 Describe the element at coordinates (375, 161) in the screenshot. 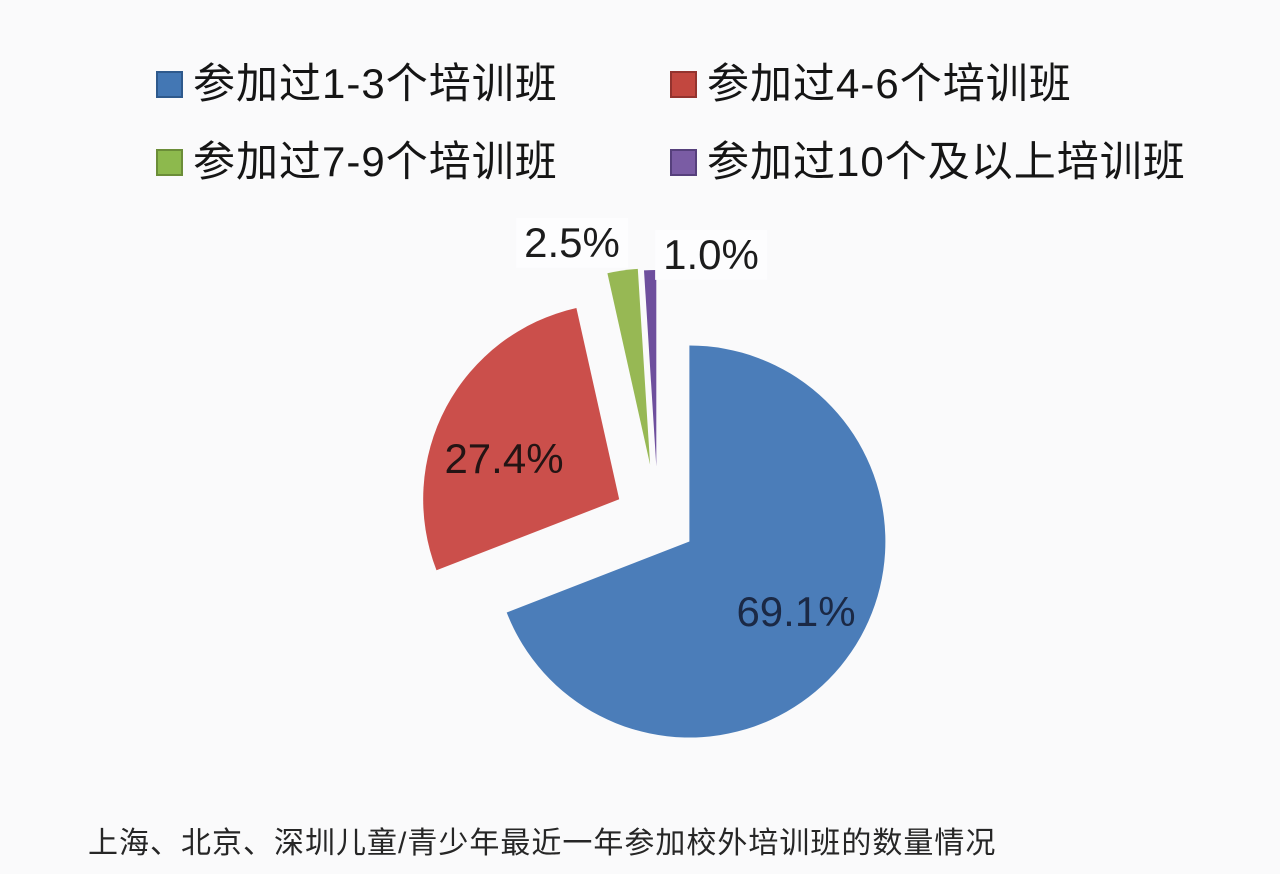

I see `legend-label: 参加过7-9个培训班` at that location.